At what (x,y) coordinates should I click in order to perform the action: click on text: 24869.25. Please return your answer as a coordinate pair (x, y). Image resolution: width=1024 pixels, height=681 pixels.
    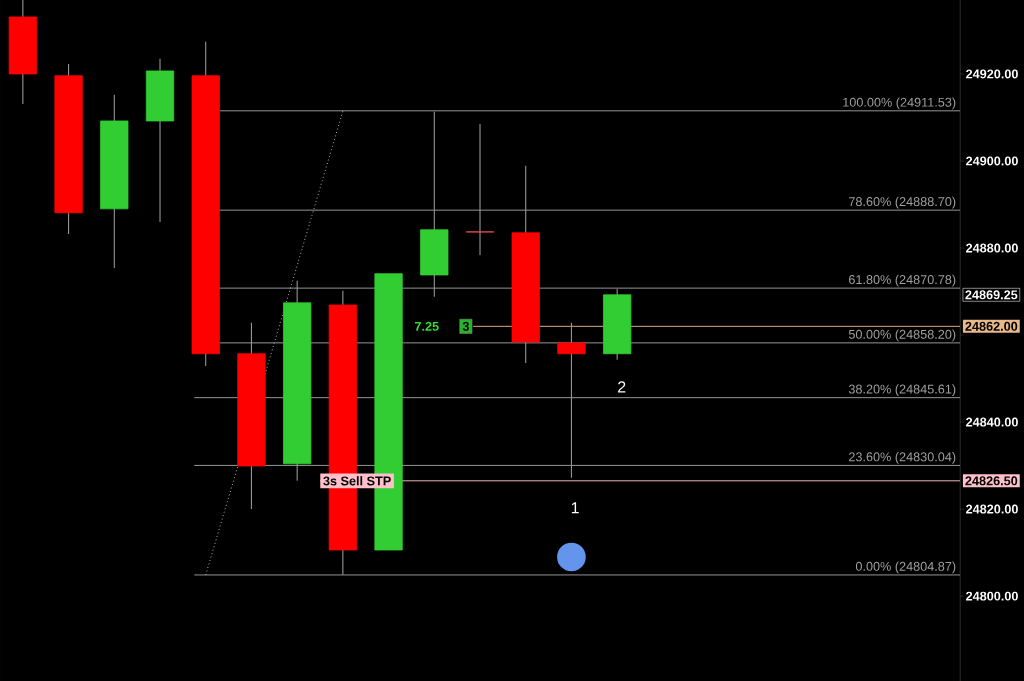
    Looking at the image, I should click on (991, 295).